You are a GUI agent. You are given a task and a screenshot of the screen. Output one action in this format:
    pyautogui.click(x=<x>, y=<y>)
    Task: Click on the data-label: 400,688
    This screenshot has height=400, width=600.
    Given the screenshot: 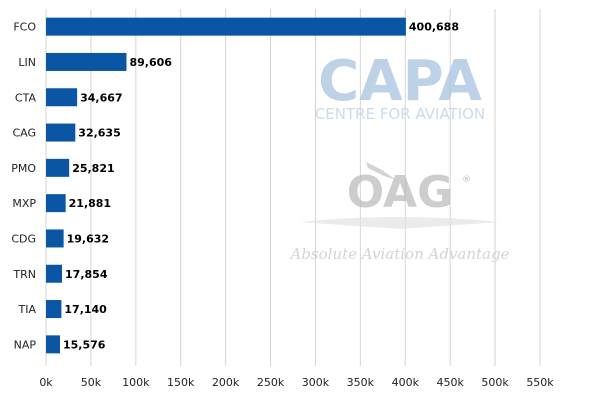 What is the action you would take?
    pyautogui.click(x=434, y=27)
    